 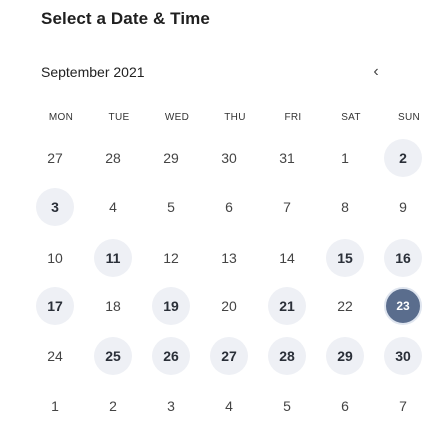 What do you see at coordinates (287, 158) in the screenshot?
I see `calendar-unavailable-day: 31` at bounding box center [287, 158].